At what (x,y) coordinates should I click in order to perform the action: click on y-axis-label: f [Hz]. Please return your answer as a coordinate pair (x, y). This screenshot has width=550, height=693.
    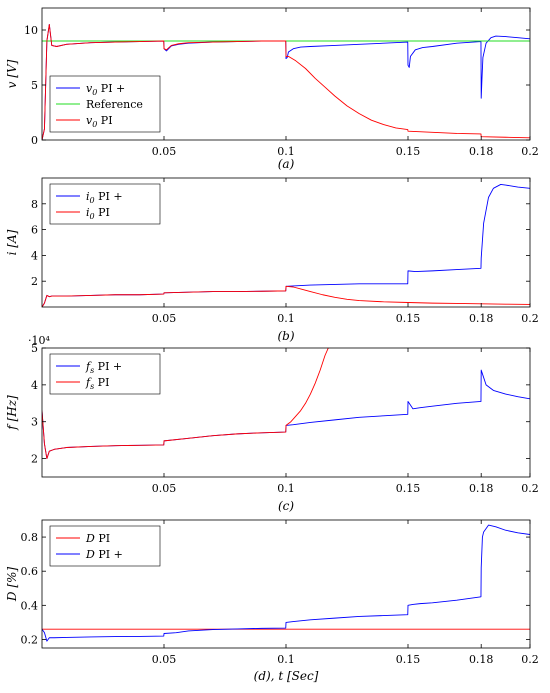
    Looking at the image, I should click on (12, 413).